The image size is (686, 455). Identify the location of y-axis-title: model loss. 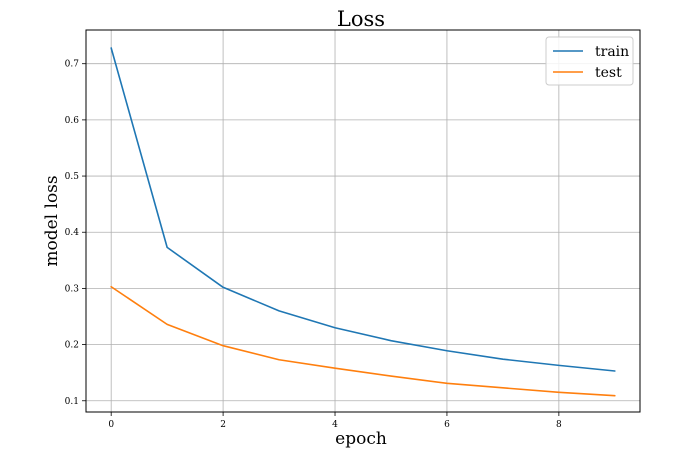
(52, 220).